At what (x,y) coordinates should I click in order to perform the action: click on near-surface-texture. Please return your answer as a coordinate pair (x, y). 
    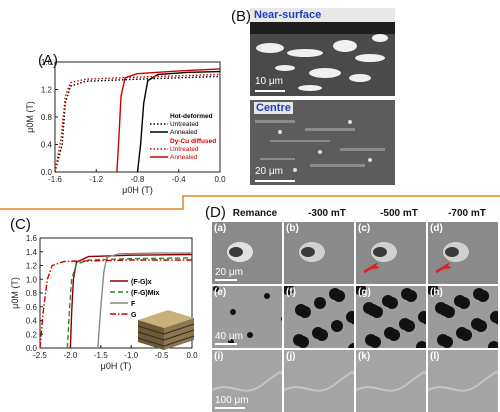
    Looking at the image, I should click on (322, 49).